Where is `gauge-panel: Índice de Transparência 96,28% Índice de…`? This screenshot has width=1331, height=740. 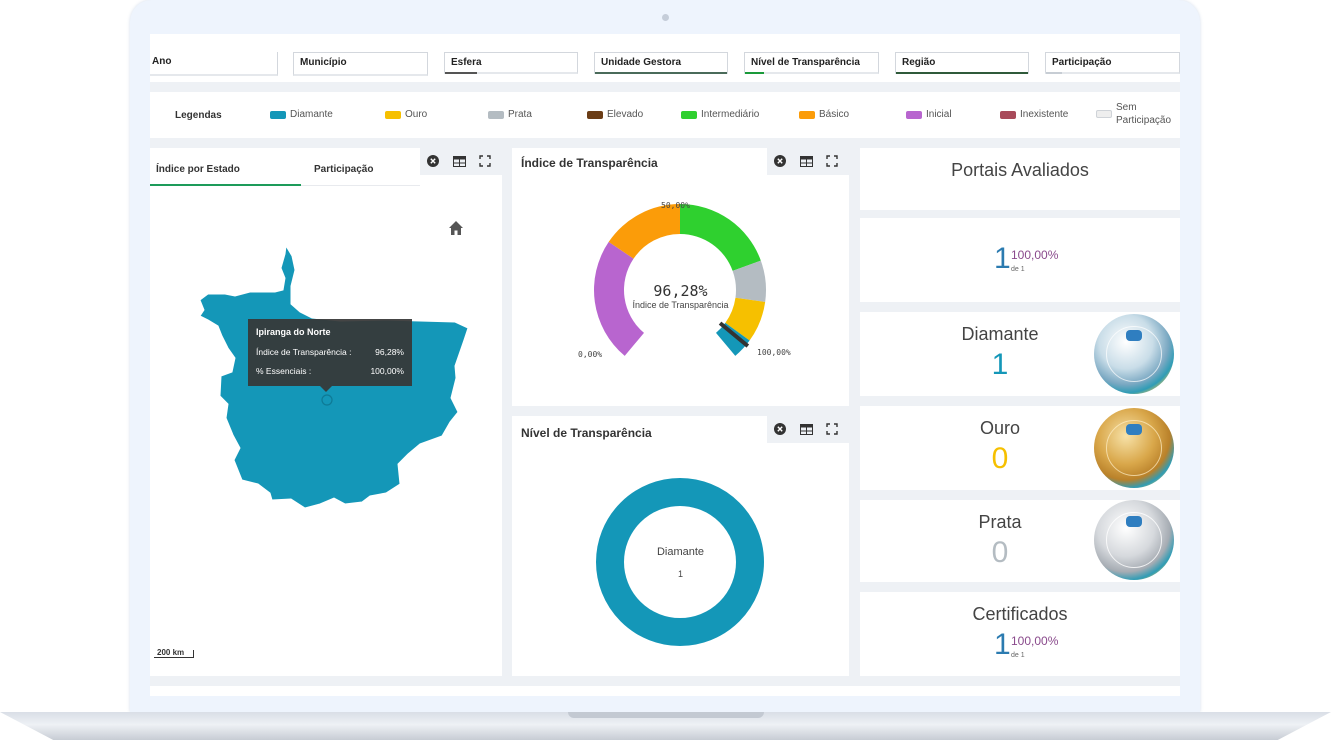 gauge-panel: Índice de Transparência 96,28% Índice de… is located at coordinates (680, 277).